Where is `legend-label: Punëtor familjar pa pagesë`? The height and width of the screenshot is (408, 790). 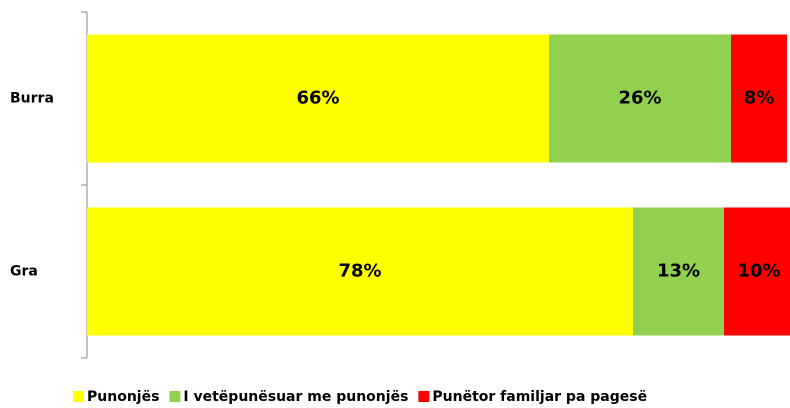 legend-label: Punëtor familjar pa pagesë is located at coordinates (539, 397).